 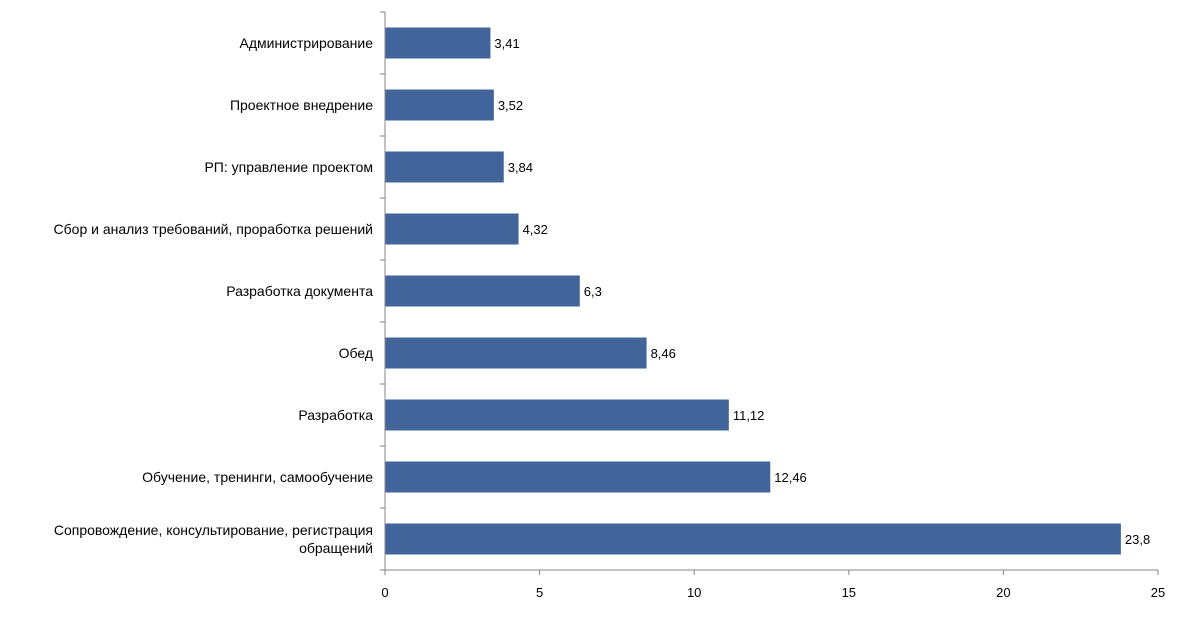 I want to click on x-tick-label: 20, so click(x=1003, y=592).